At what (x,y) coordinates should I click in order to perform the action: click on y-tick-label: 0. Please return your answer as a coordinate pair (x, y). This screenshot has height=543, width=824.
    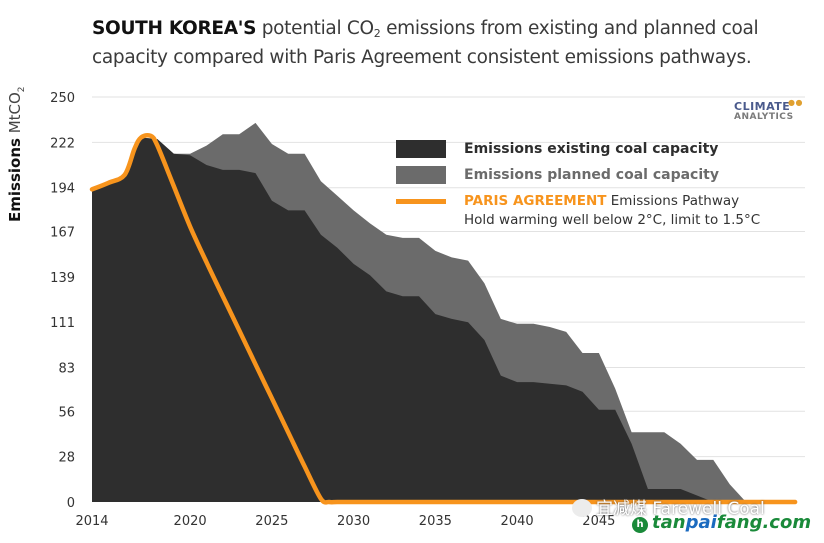
    Looking at the image, I should click on (71, 503).